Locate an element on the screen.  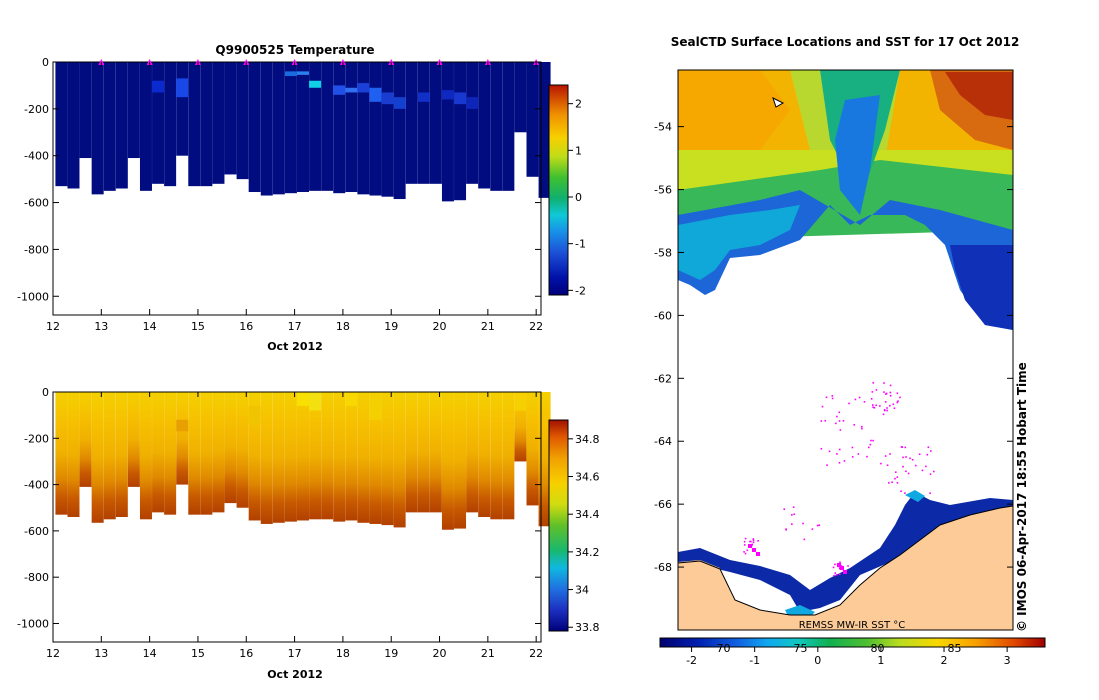
sst-colorbar-label: REMSS MW-IR SST °C is located at coordinates (852, 625).